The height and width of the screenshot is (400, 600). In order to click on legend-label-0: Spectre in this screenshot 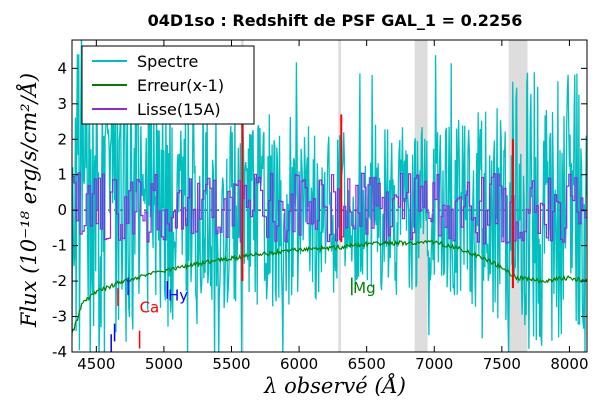, I will do `click(167, 61)`.